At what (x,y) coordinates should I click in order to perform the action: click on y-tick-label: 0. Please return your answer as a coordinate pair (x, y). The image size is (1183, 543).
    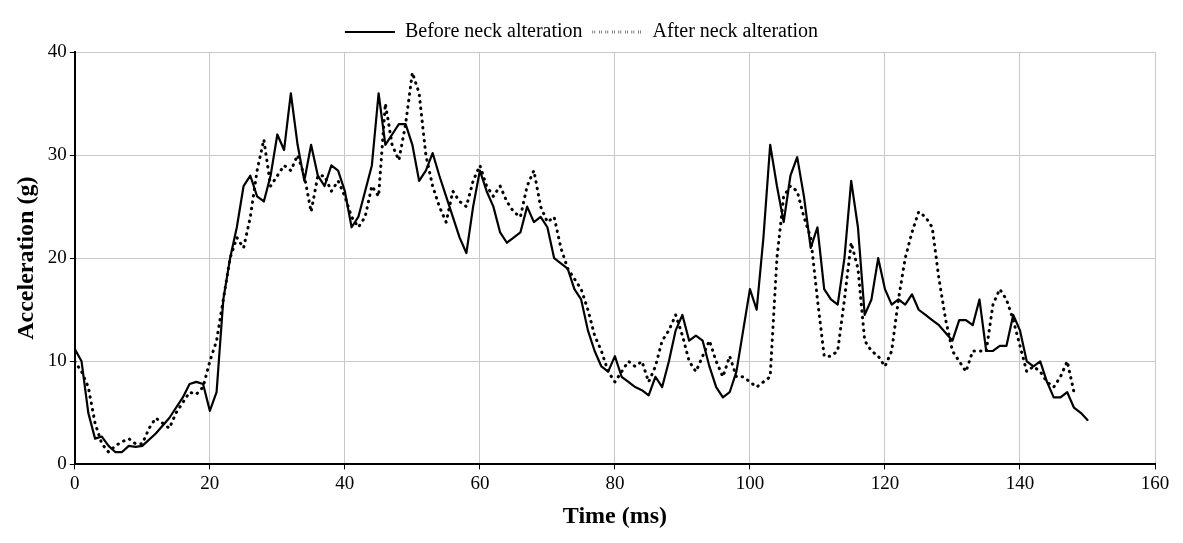
    Looking at the image, I should click on (62, 463).